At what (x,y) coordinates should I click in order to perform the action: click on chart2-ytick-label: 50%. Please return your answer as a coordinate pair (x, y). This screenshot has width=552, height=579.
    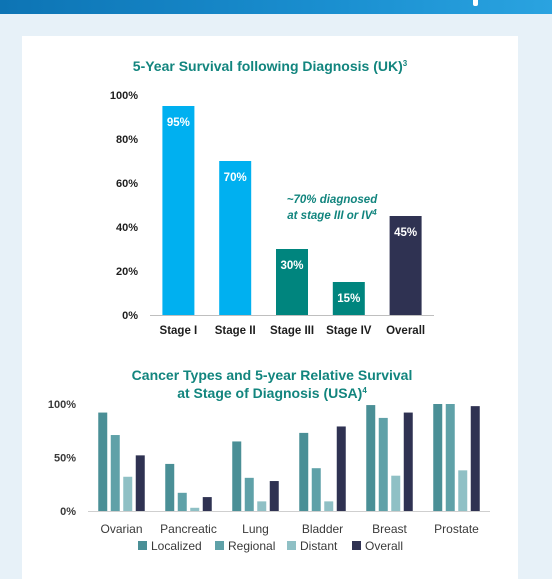
    Looking at the image, I should click on (65, 459).